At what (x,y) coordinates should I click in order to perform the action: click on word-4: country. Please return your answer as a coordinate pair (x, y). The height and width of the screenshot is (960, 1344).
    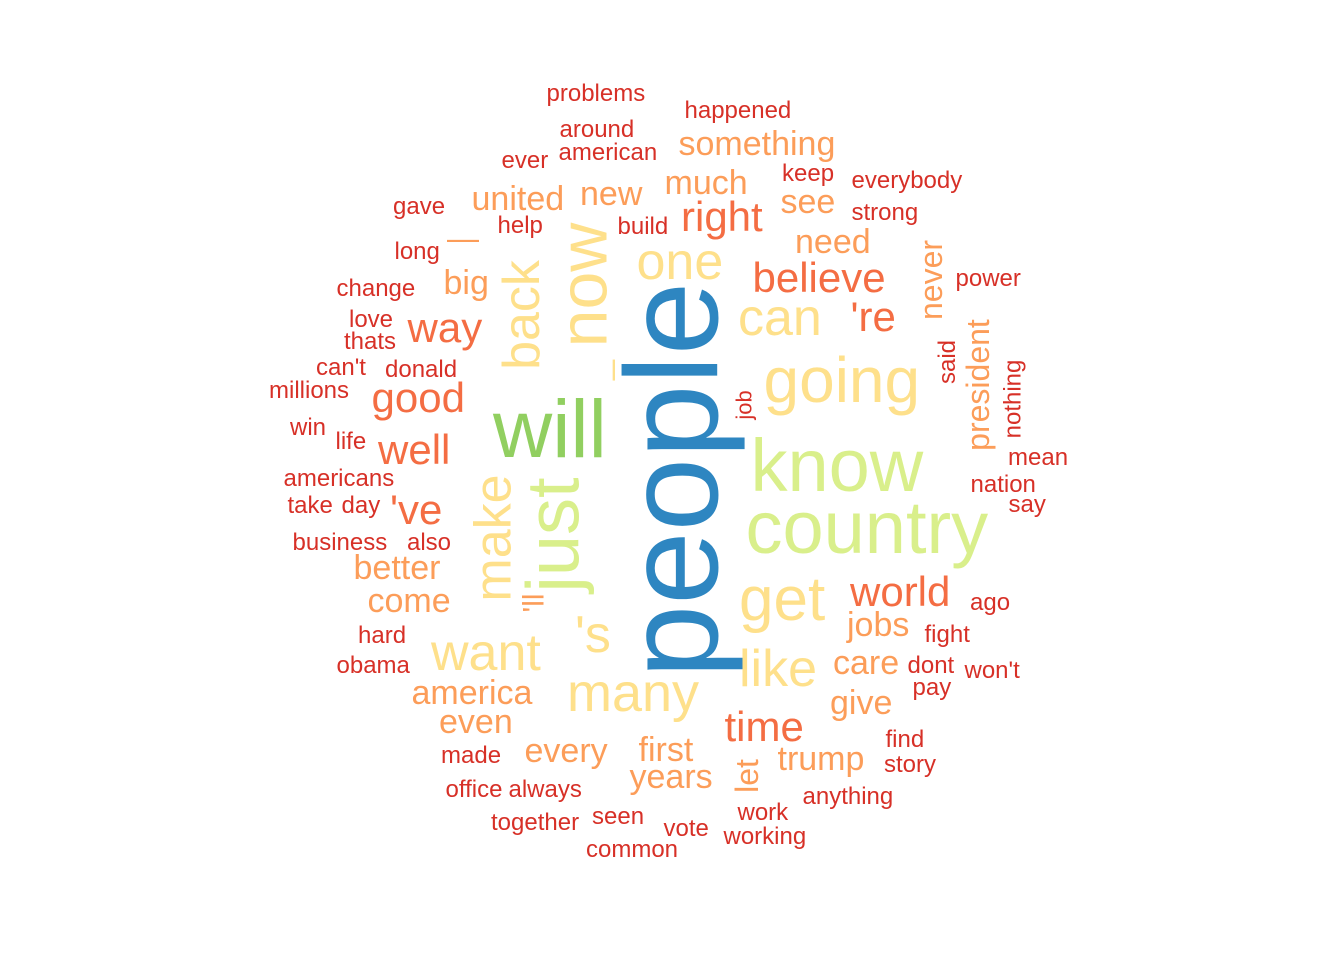
    Looking at the image, I should click on (867, 527).